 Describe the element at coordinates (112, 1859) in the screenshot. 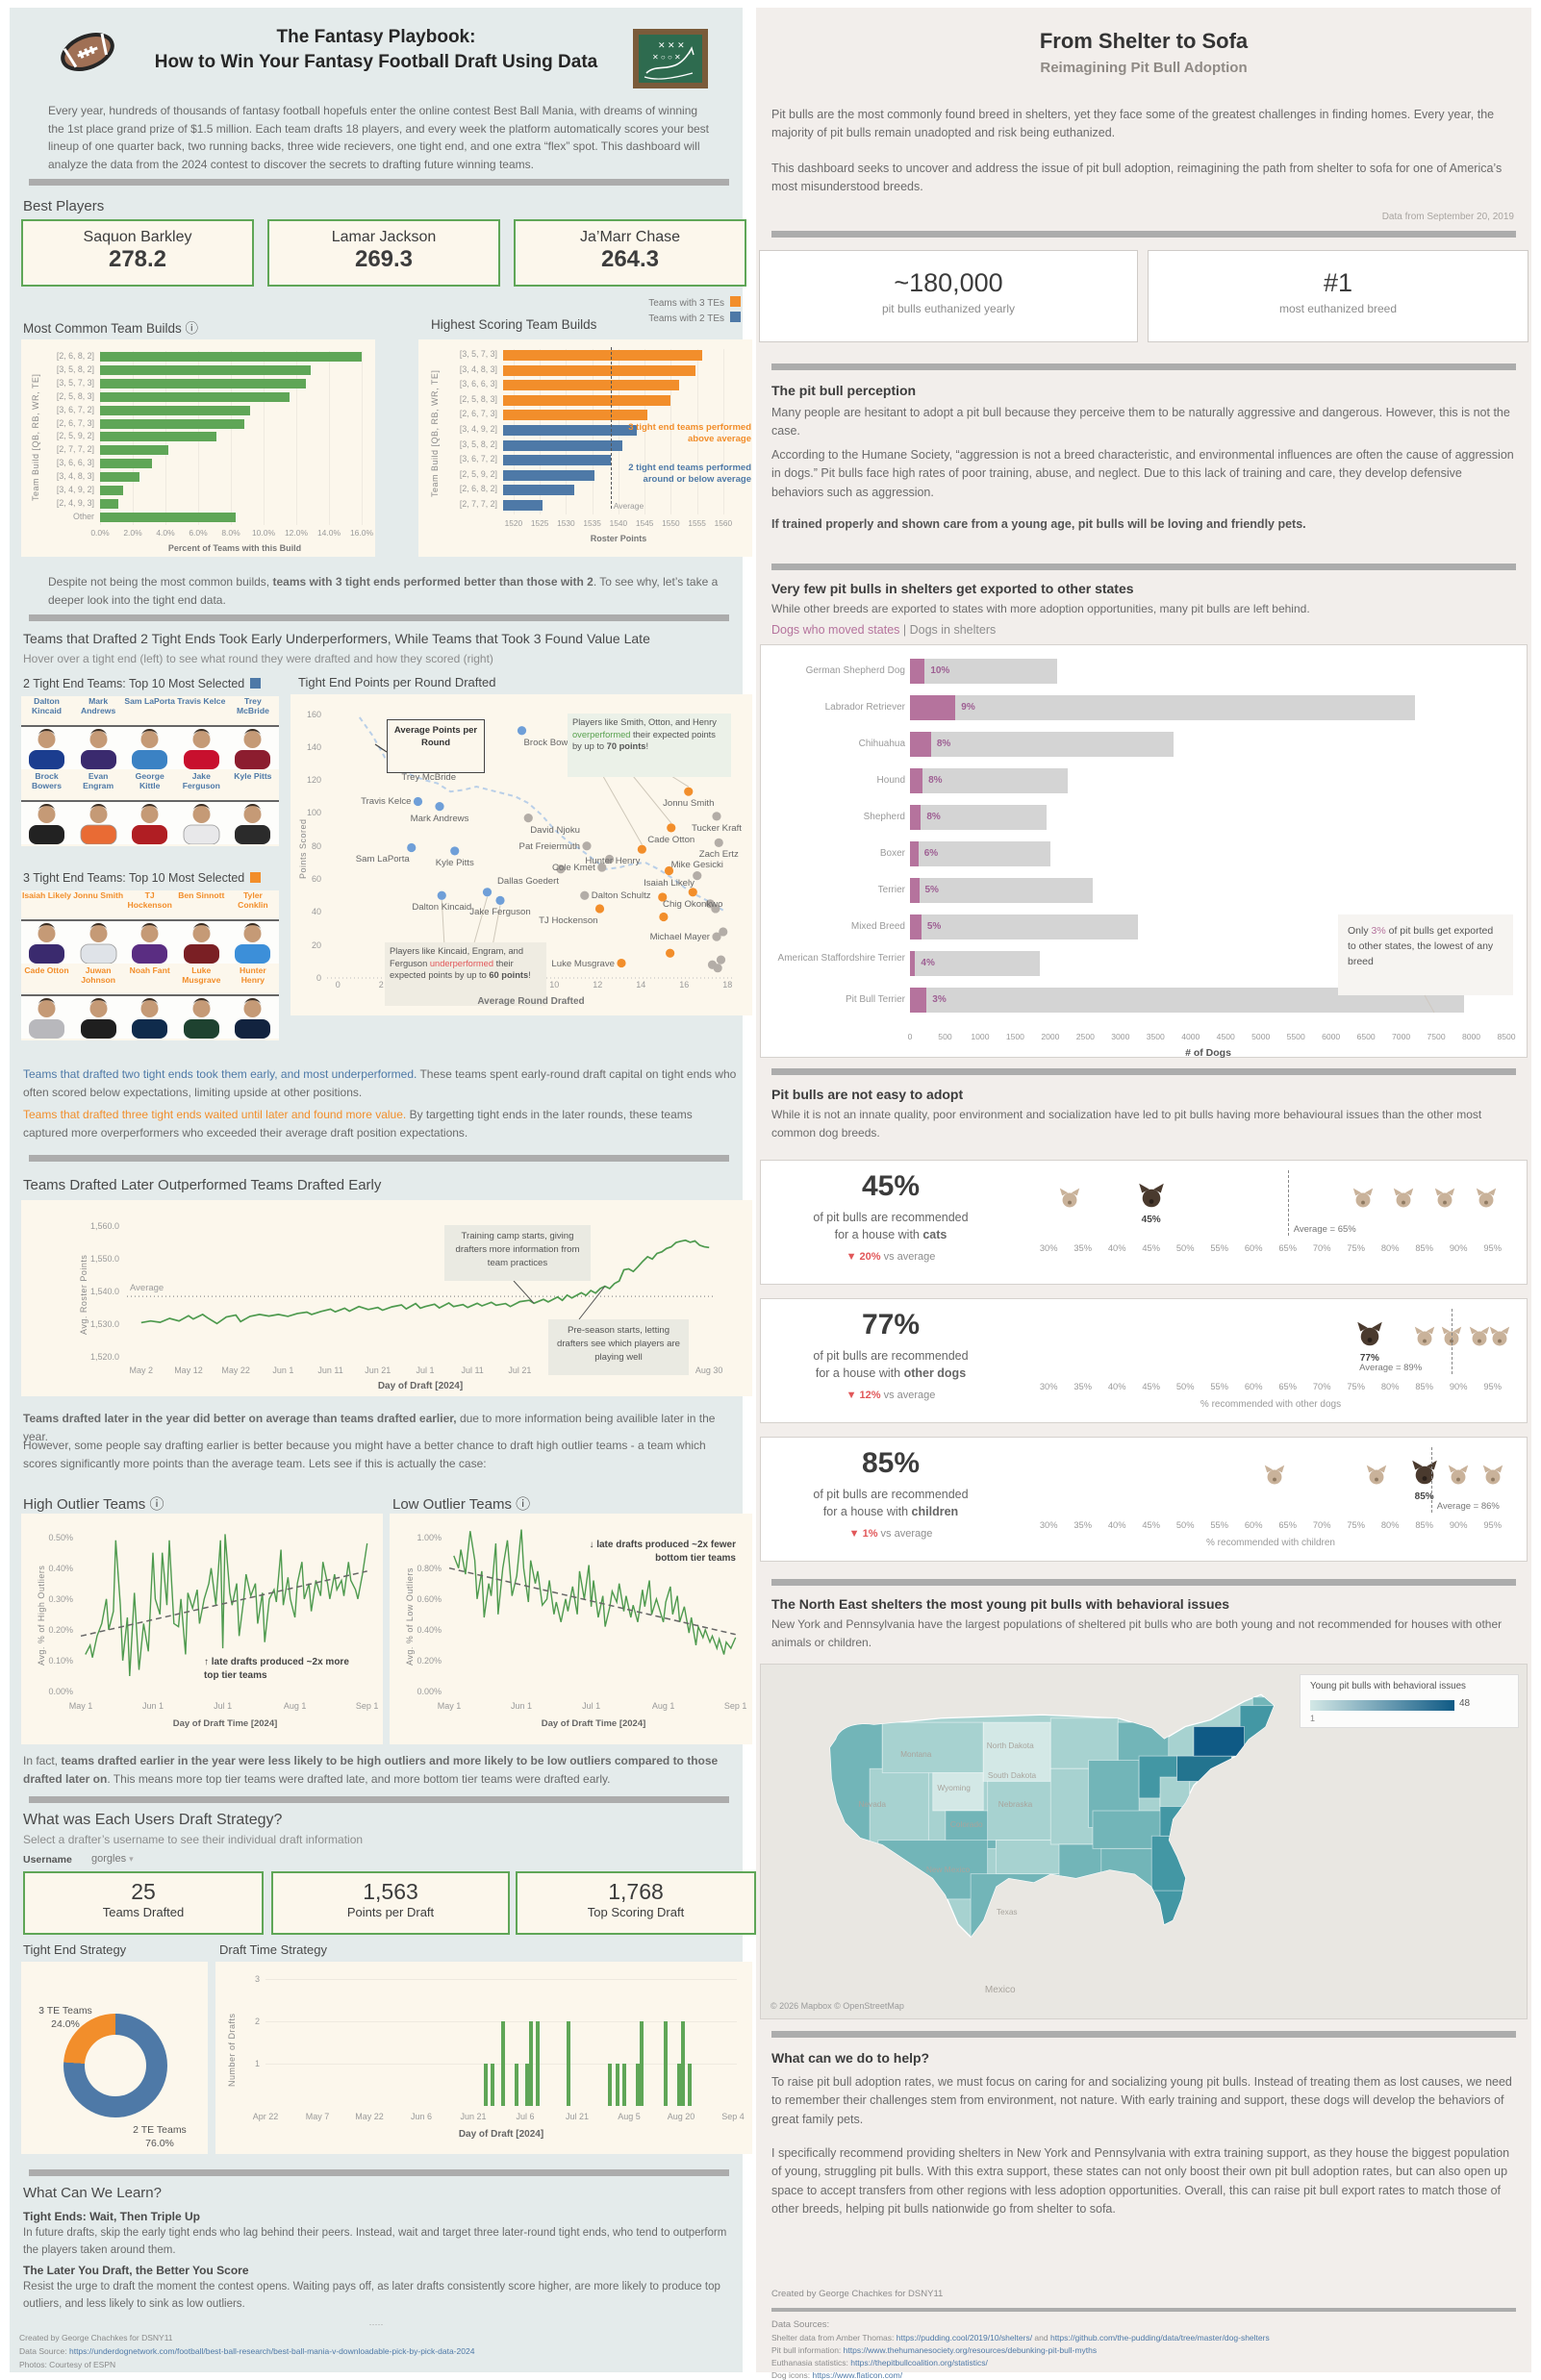

I see `username-dropdown: gorgles ▾` at that location.